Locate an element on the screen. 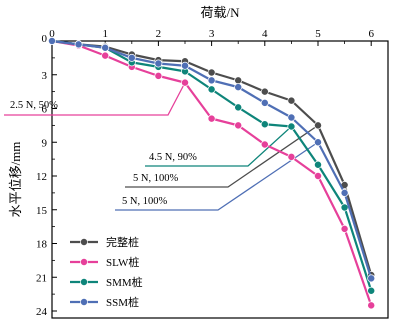  annotation: 2.5 N, 50% is located at coordinates (95, 99).